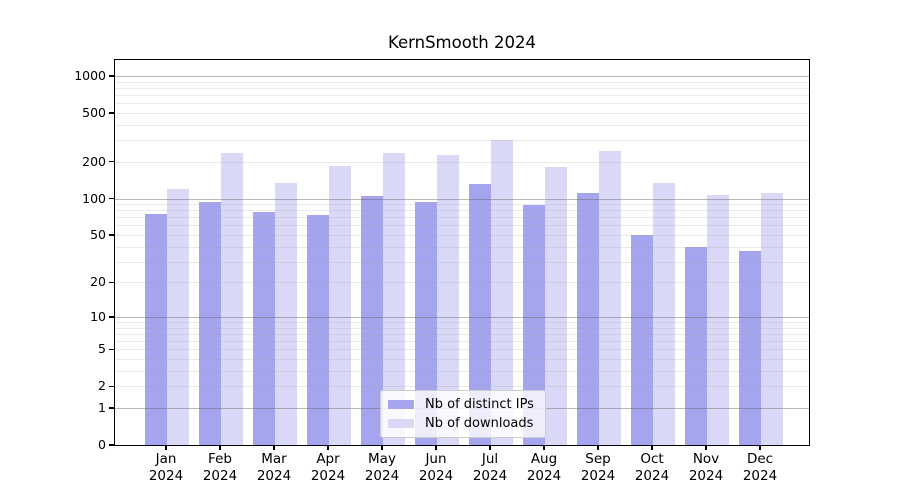 The image size is (900, 500). I want to click on bar-distinct-ips-apr, so click(318, 330).